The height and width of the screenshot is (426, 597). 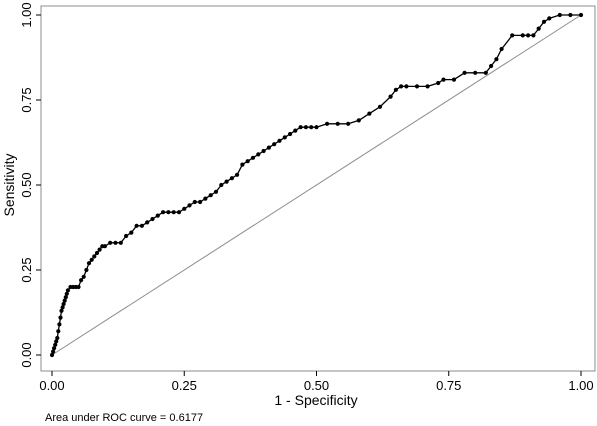 What do you see at coordinates (26, 99) in the screenshot?
I see `y-tick-label: 0.75` at bounding box center [26, 99].